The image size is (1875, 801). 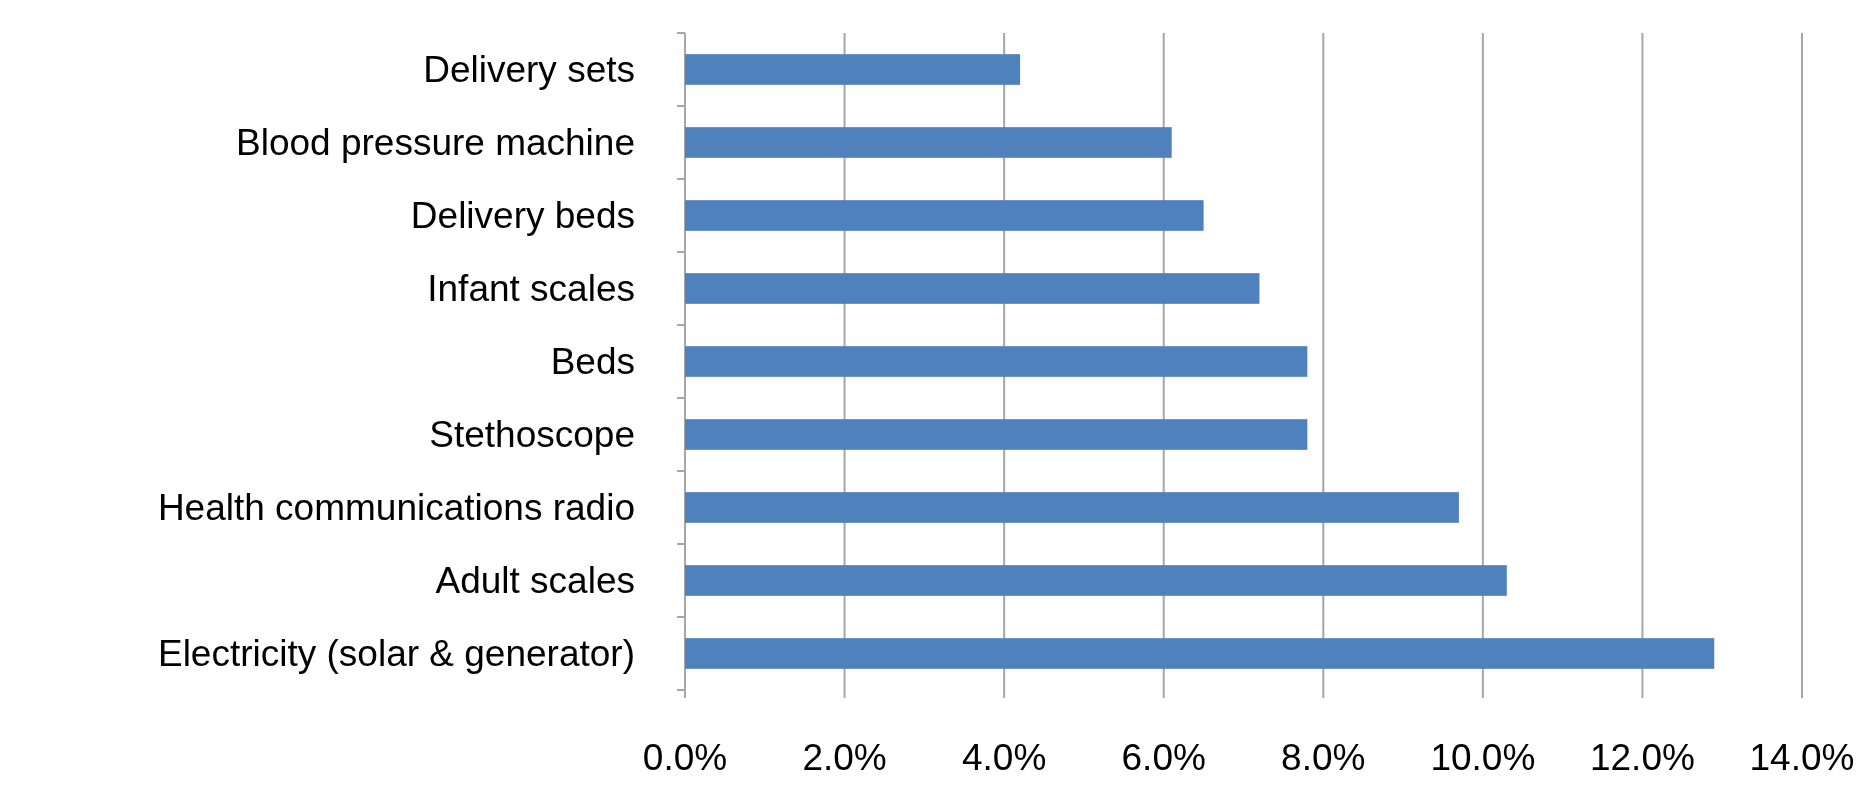 What do you see at coordinates (396, 507) in the screenshot?
I see `y-tick-label: Health communications radio` at bounding box center [396, 507].